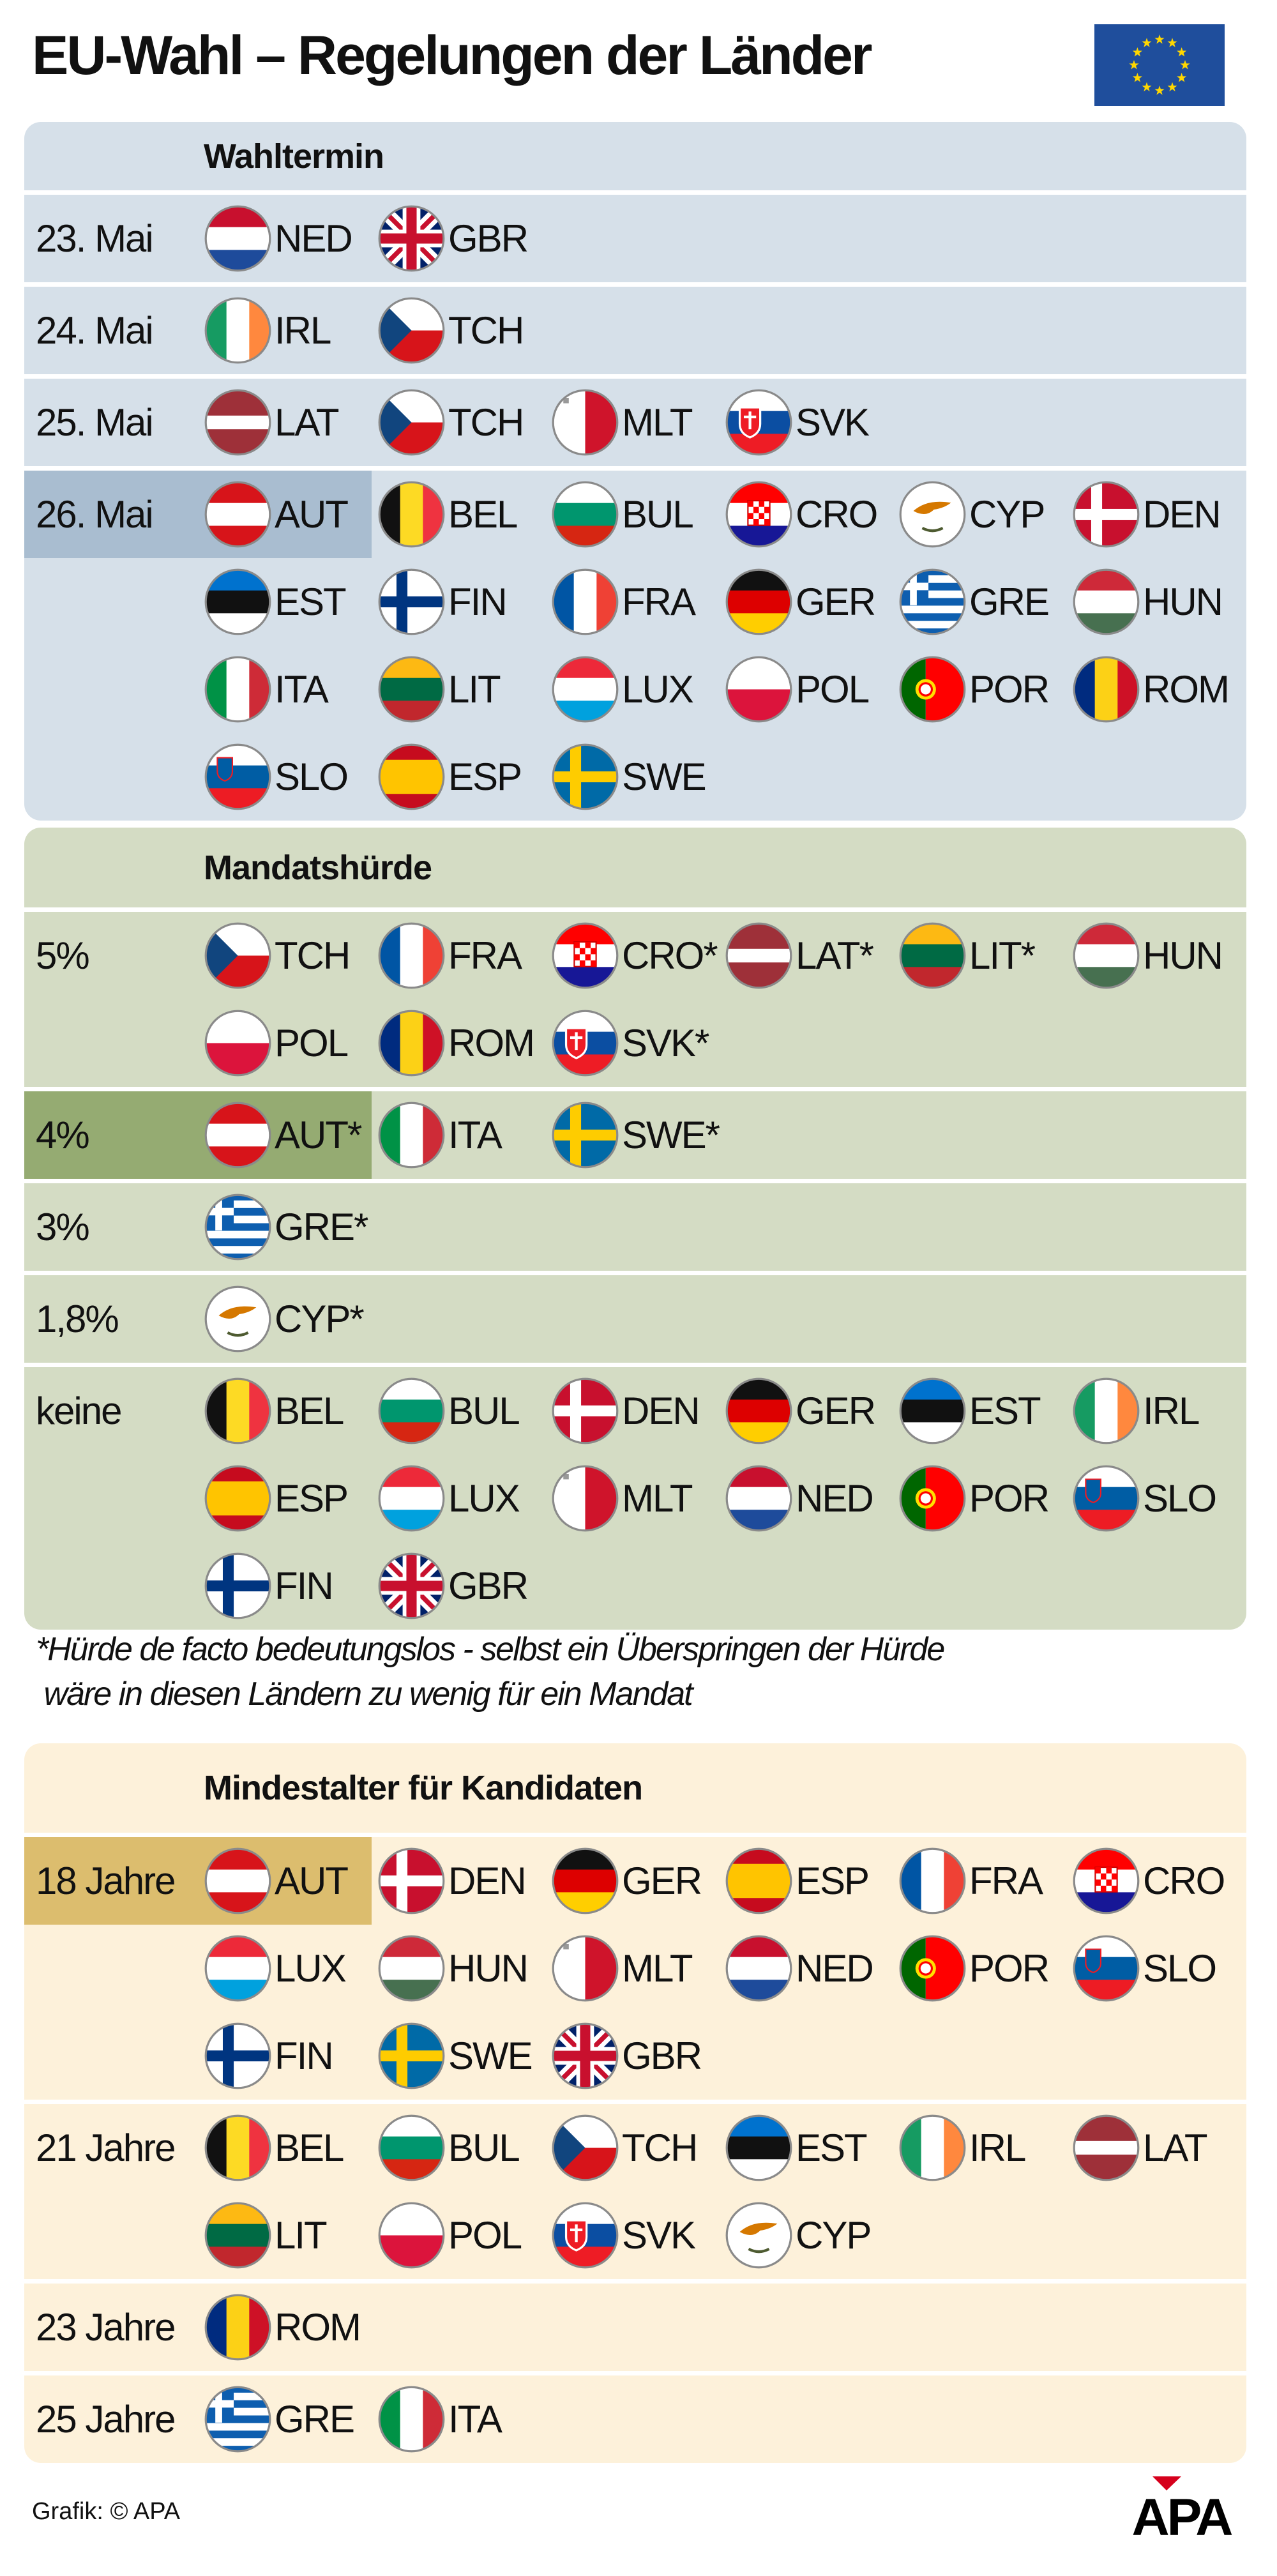 The width and height of the screenshot is (1277, 2576). What do you see at coordinates (63, 1227) in the screenshot?
I see `row-label: 3%` at bounding box center [63, 1227].